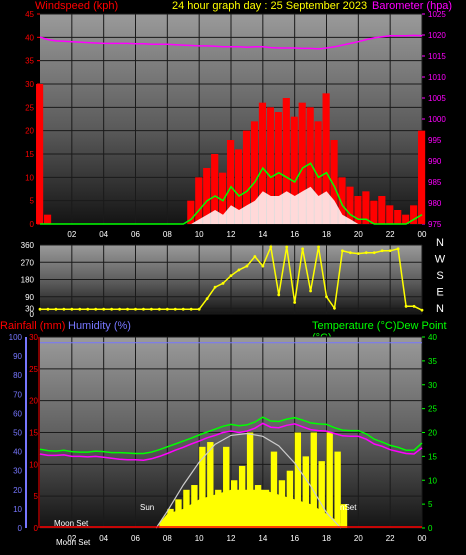  Describe the element at coordinates (29, 308) in the screenshot. I see `direction-y-tick-label: 30` at that location.